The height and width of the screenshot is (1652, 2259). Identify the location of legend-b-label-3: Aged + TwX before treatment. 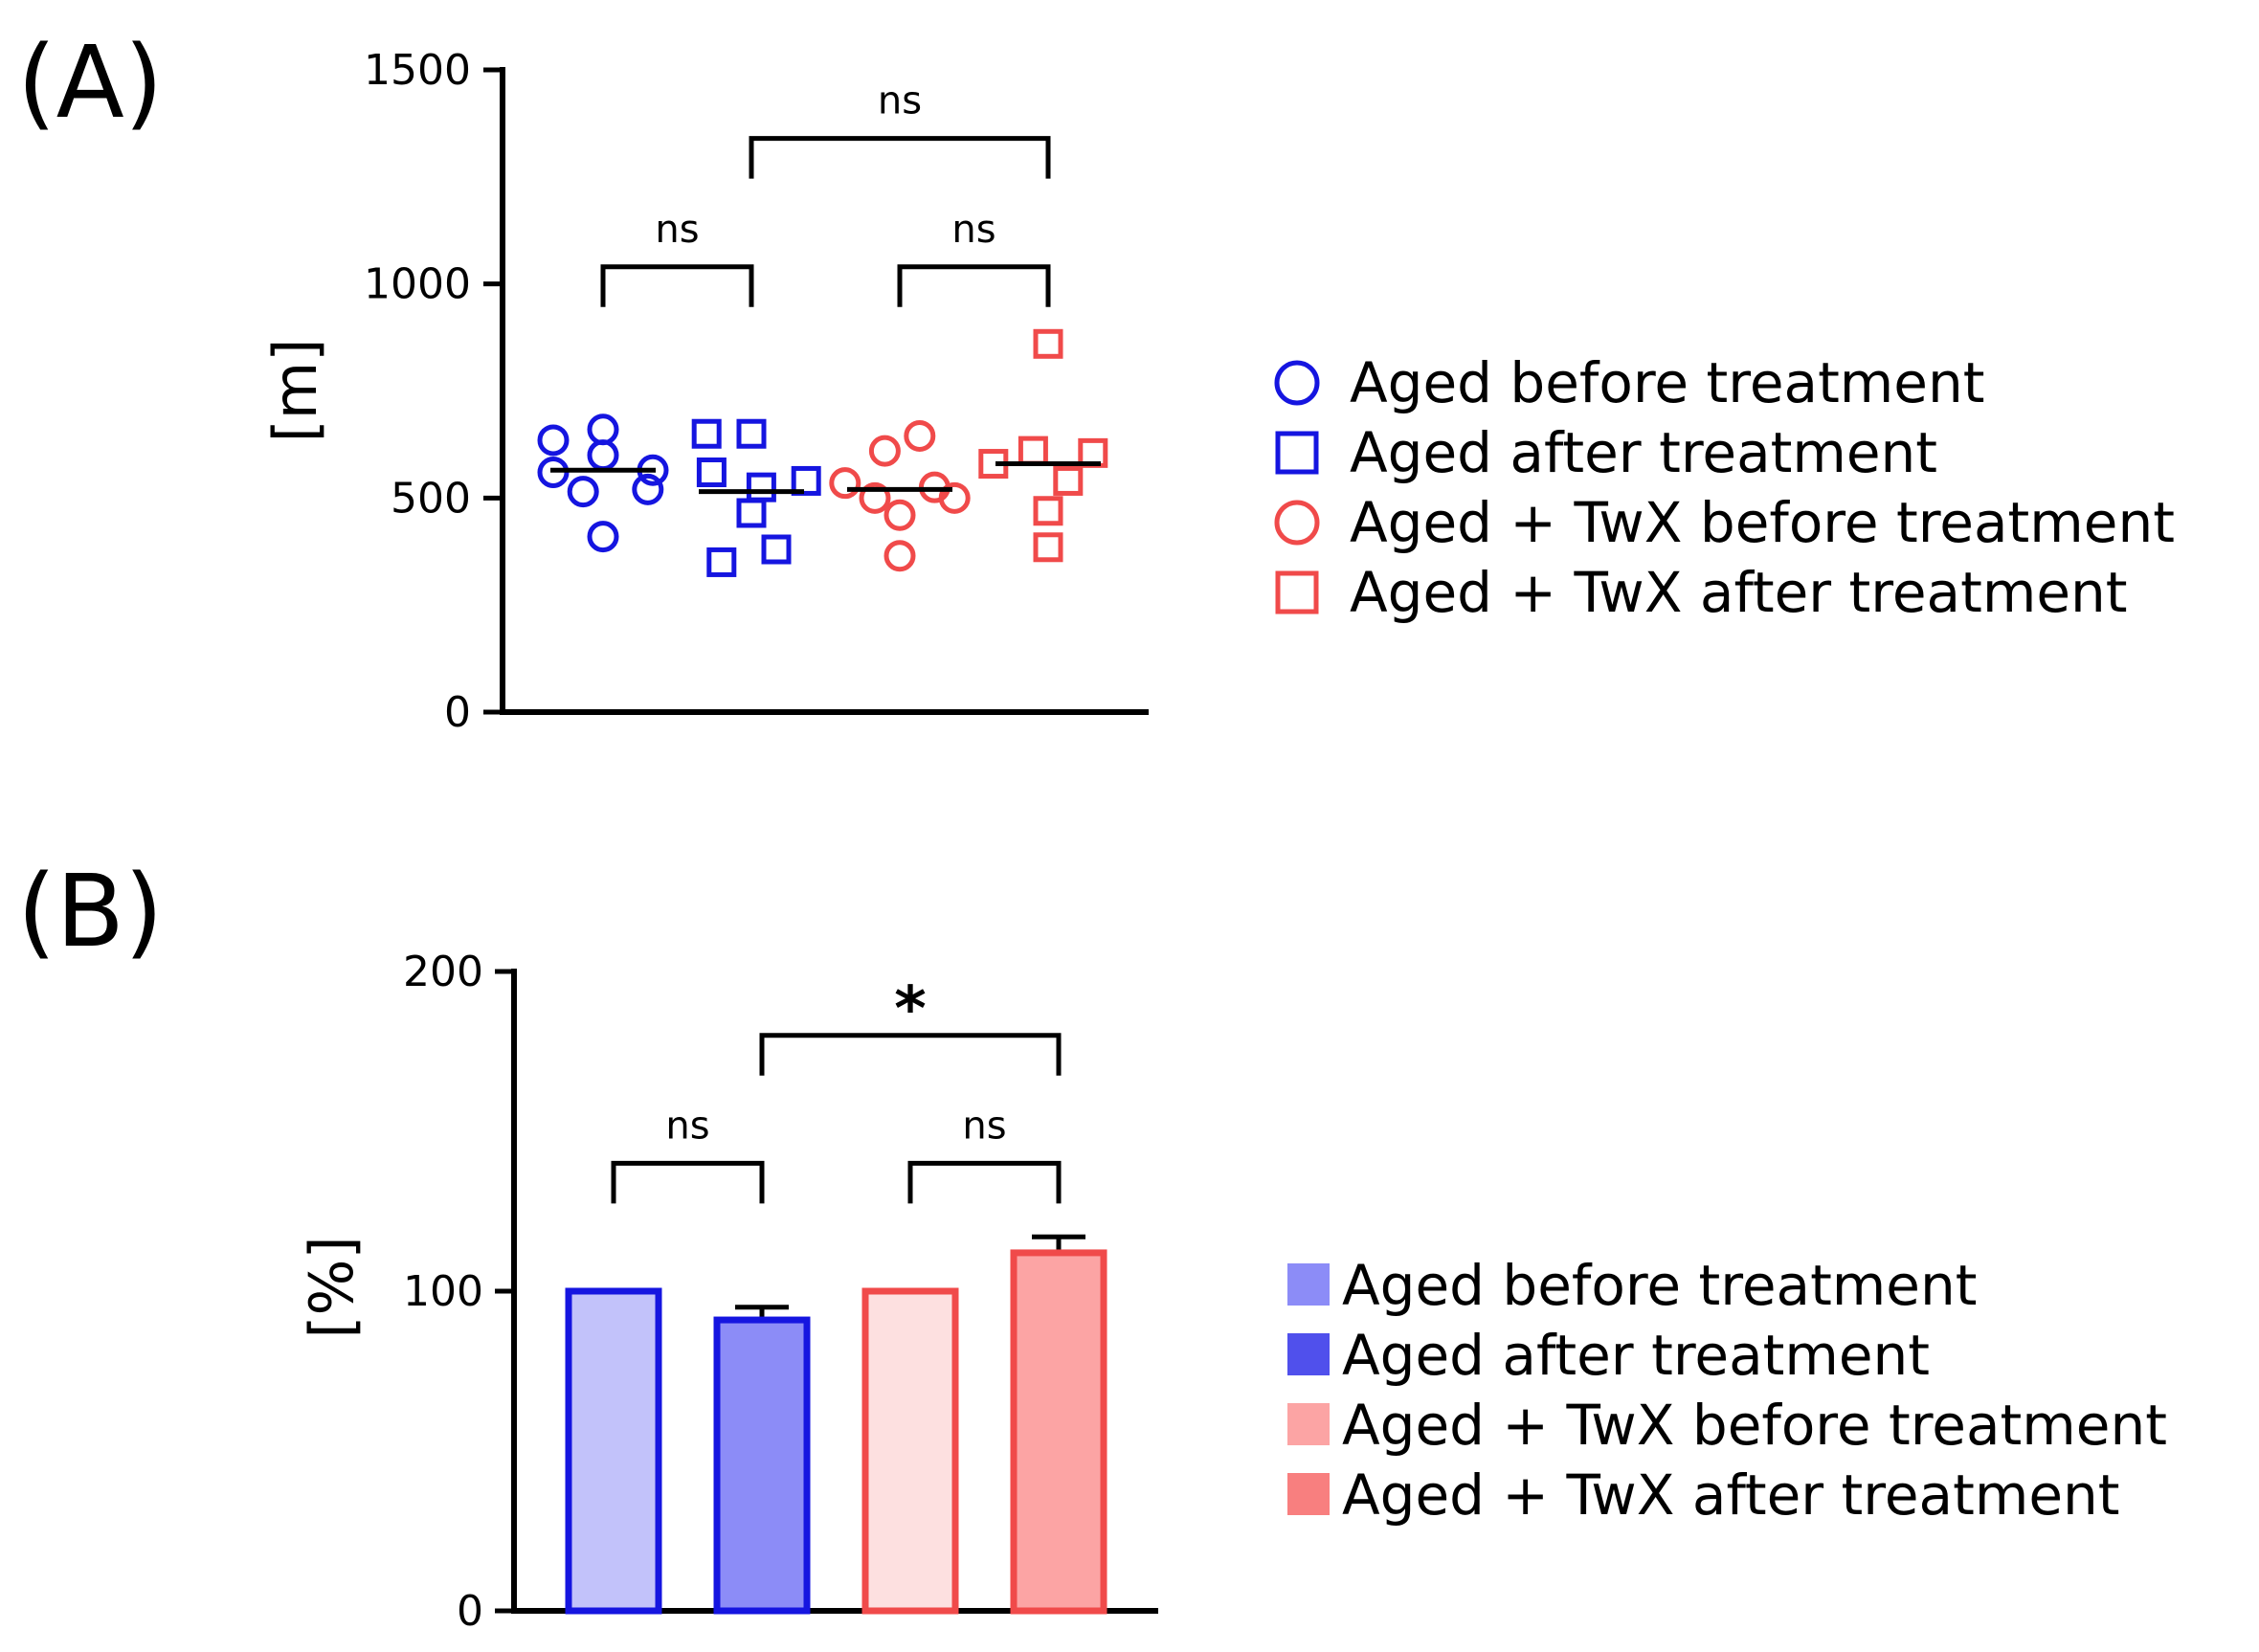
(1754, 1425).